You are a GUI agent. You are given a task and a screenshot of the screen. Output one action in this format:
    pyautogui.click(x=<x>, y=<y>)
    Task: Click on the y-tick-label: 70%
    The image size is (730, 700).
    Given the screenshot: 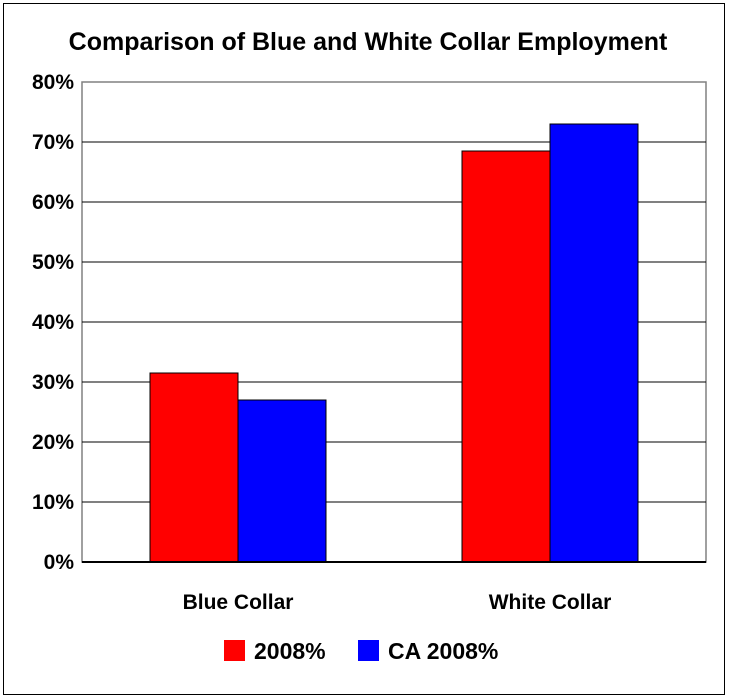 What is the action you would take?
    pyautogui.click(x=53, y=142)
    